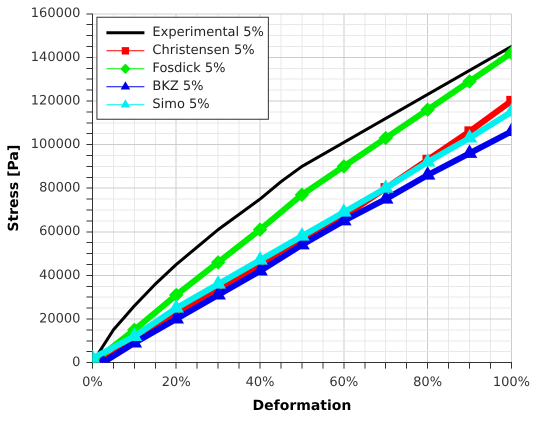 This screenshot has height=421, width=536. I want to click on x-tick-label: 80%, so click(427, 382).